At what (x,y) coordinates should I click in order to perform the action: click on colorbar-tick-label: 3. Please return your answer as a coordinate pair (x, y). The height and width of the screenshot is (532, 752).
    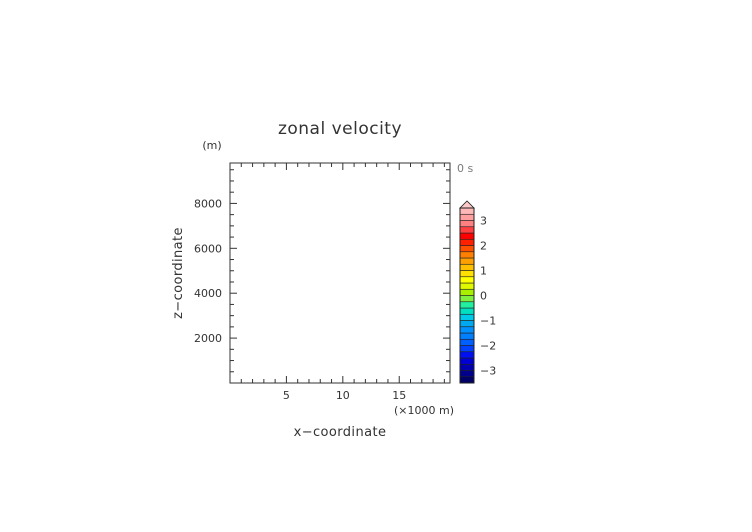
    Looking at the image, I should click on (483, 221).